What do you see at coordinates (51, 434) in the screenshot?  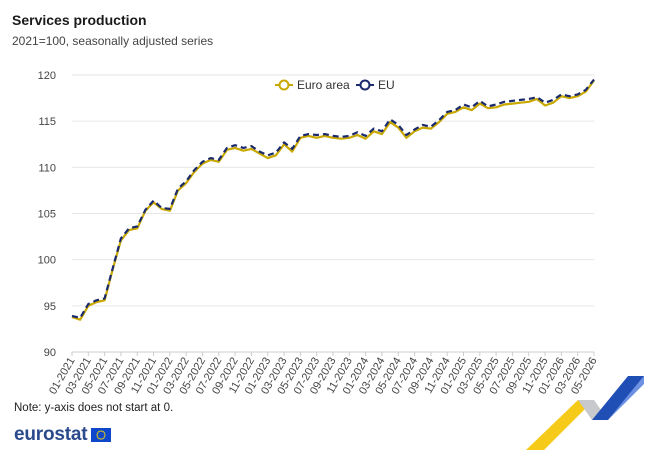 I see `logo-text: eurostat` at bounding box center [51, 434].